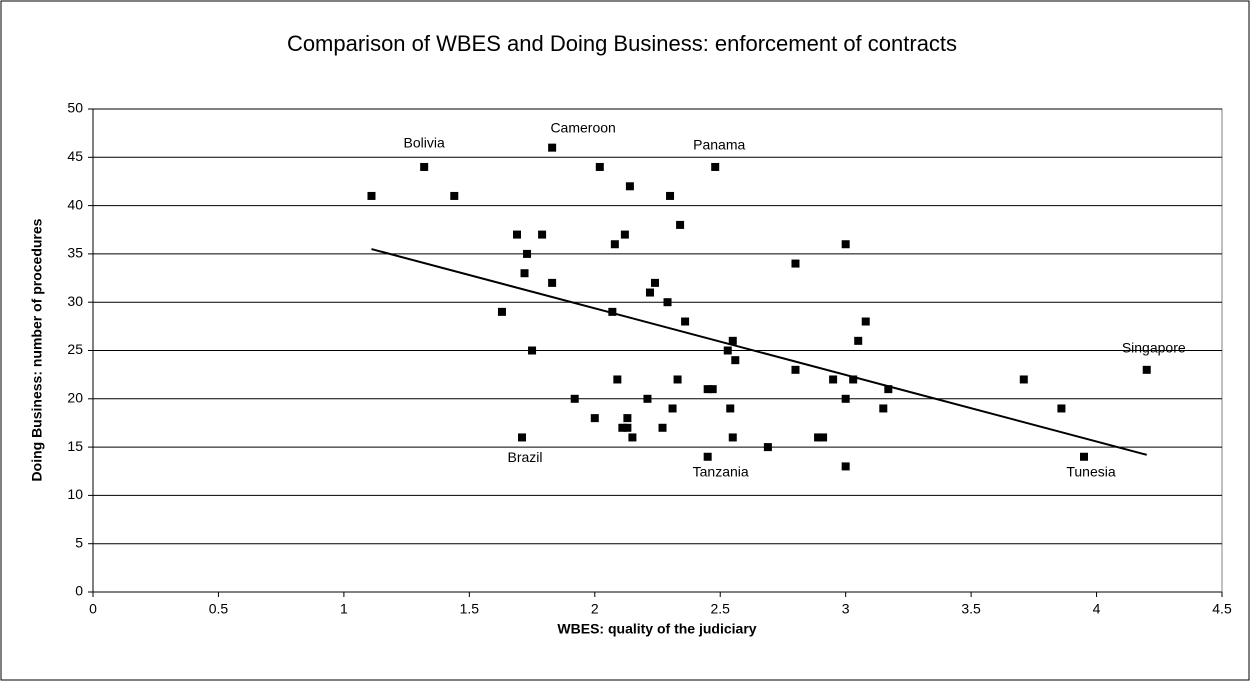 This screenshot has height=687, width=1251. Describe the element at coordinates (1097, 609) in the screenshot. I see `x-tick-label: 4` at that location.